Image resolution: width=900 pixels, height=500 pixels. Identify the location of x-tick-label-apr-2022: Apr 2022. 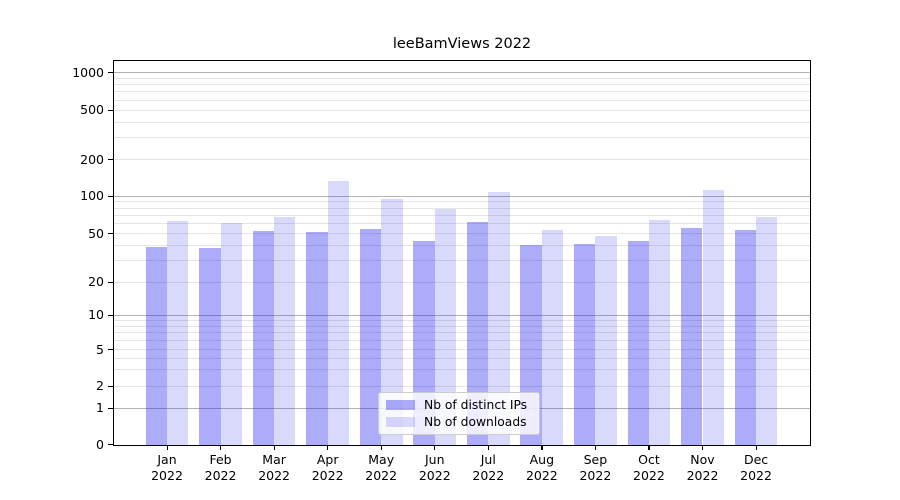
(327, 467).